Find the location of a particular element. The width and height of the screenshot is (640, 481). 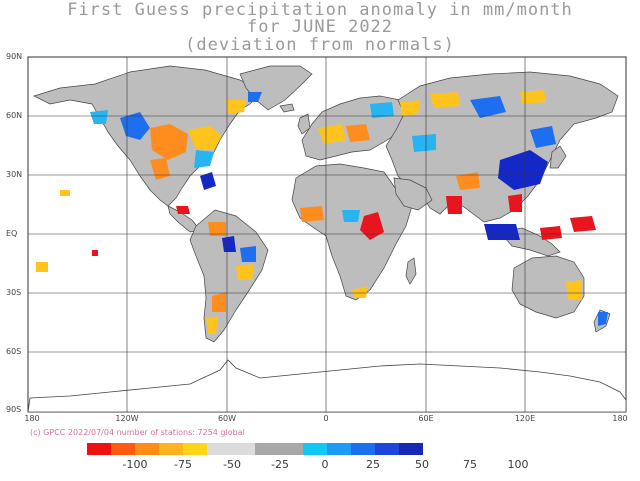

north-america is located at coordinates (148, 136).